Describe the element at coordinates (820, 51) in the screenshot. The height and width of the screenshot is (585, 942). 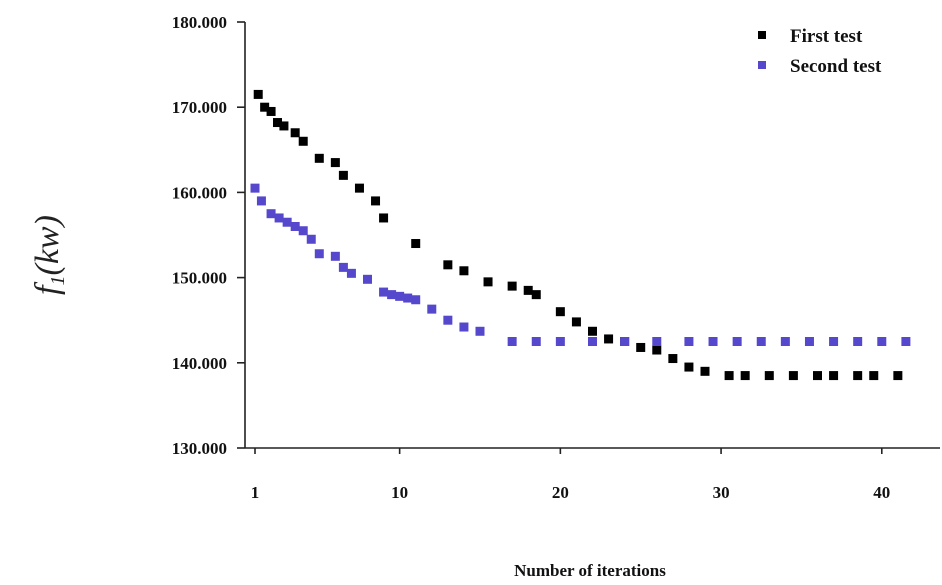
I see `legend: First test Second test` at that location.